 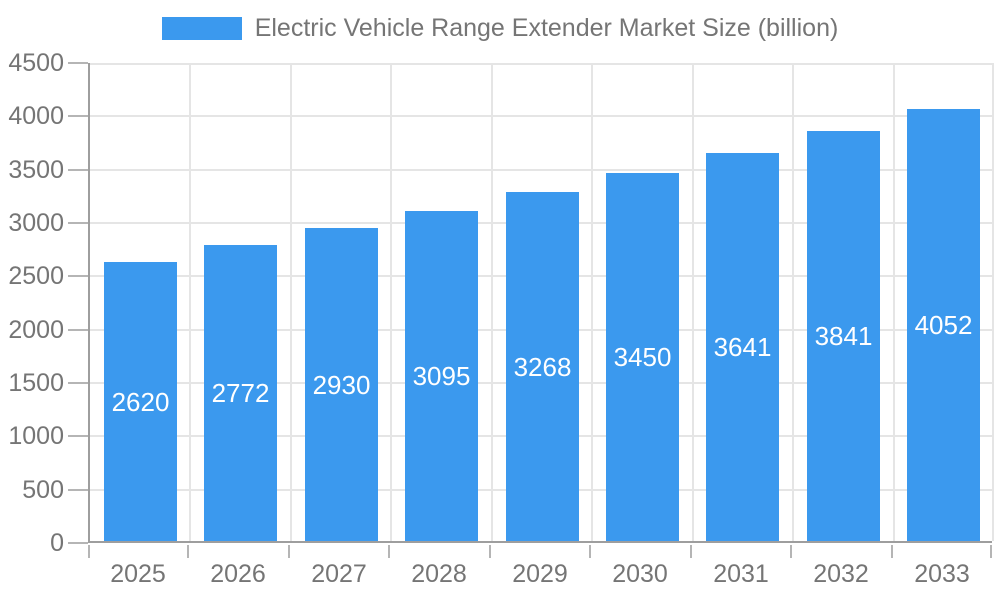 What do you see at coordinates (36, 223) in the screenshot?
I see `y-axis-tick-label: 3000` at bounding box center [36, 223].